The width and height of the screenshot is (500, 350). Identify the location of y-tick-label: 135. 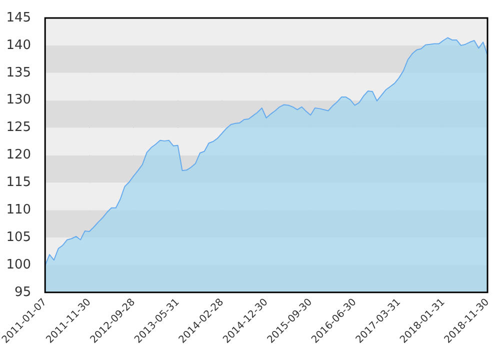
(19, 72).